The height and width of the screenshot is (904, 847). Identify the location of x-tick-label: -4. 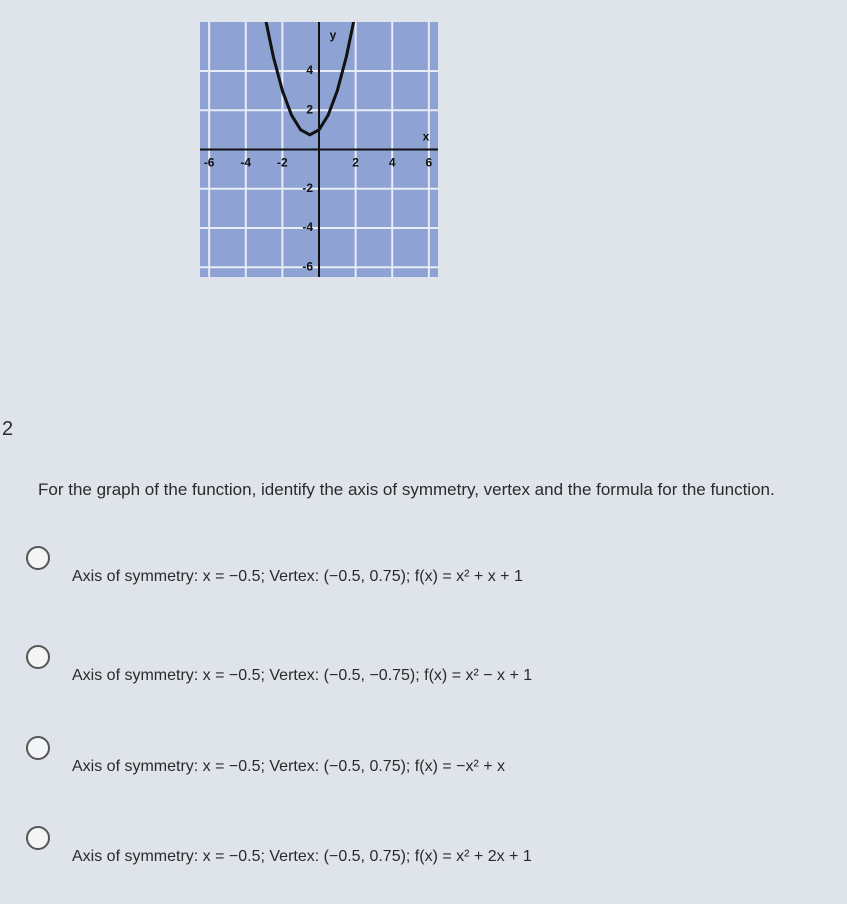
(245, 163).